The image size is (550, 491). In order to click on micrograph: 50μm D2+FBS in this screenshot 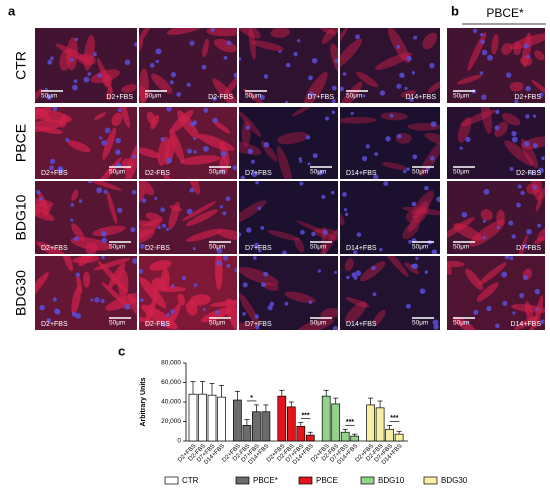, I will do `click(86, 65)`.